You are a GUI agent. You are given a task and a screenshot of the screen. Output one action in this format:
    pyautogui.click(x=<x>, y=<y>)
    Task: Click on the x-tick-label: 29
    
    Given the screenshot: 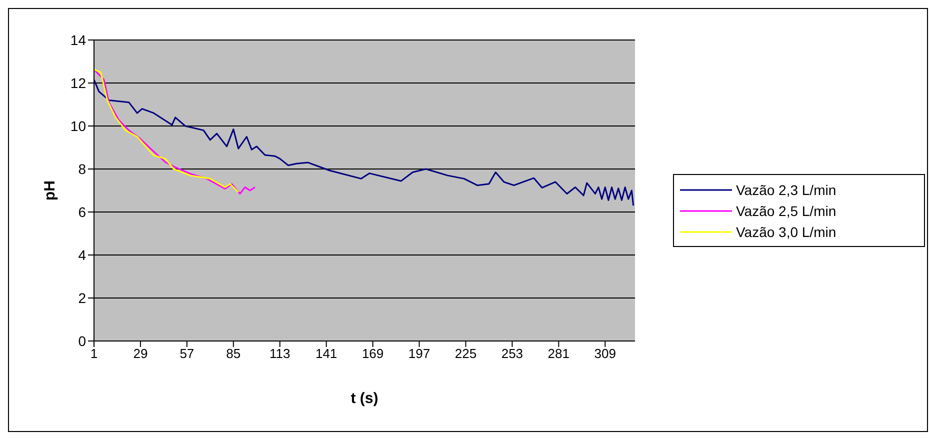 What is the action you would take?
    pyautogui.click(x=140, y=354)
    